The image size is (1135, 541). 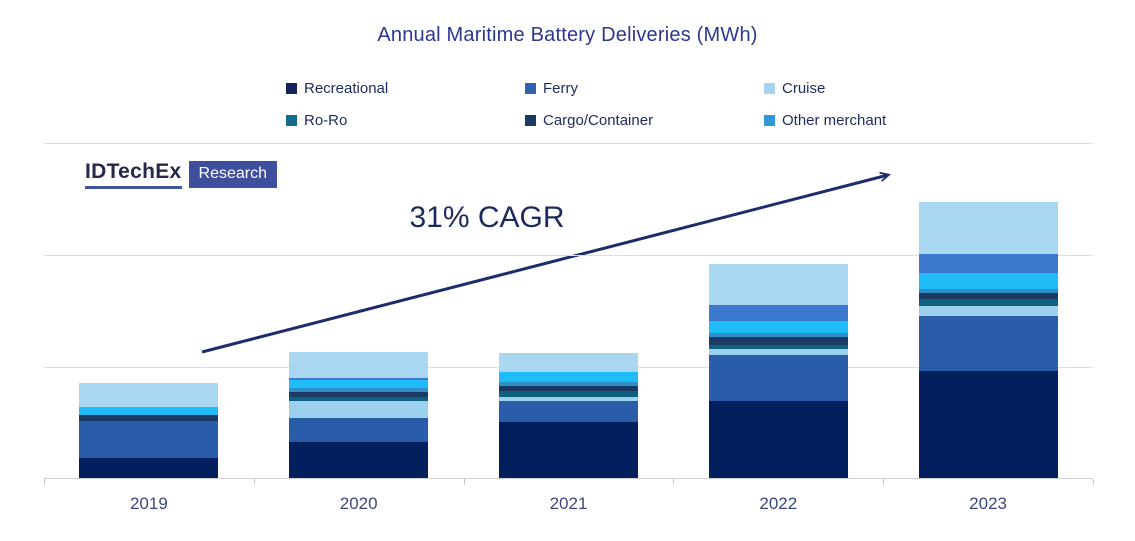 What do you see at coordinates (567, 35) in the screenshot?
I see `chart-title: Annual Maritime Battery Deliveries (MWh)` at bounding box center [567, 35].